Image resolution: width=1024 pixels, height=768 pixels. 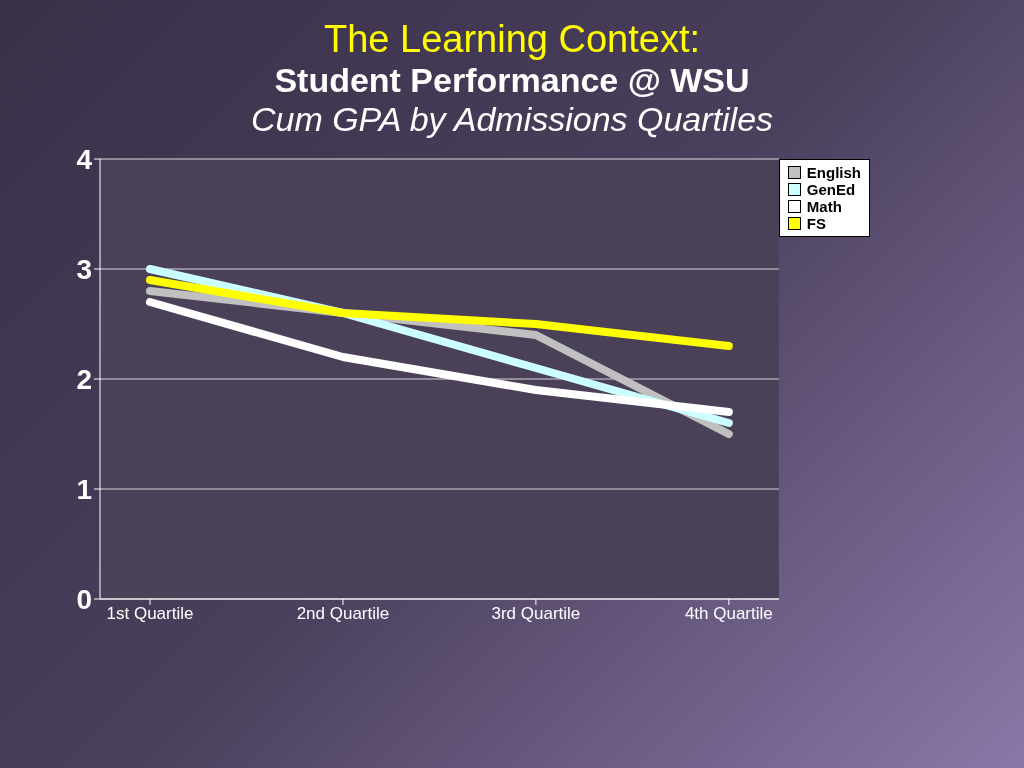 I want to click on chart-title: The Learning Context:, so click(x=512, y=39).